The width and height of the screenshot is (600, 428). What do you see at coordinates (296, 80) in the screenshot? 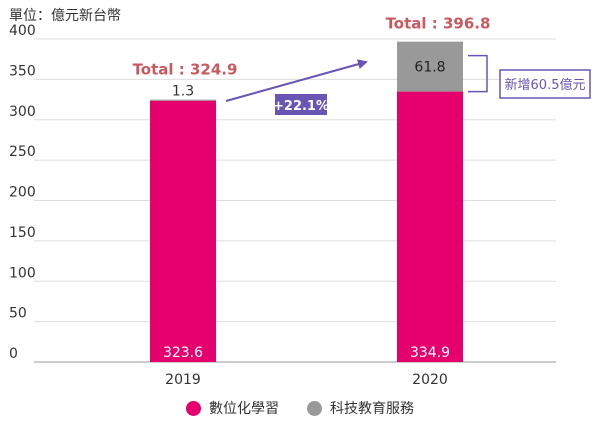
I see `growth-arrow` at bounding box center [296, 80].